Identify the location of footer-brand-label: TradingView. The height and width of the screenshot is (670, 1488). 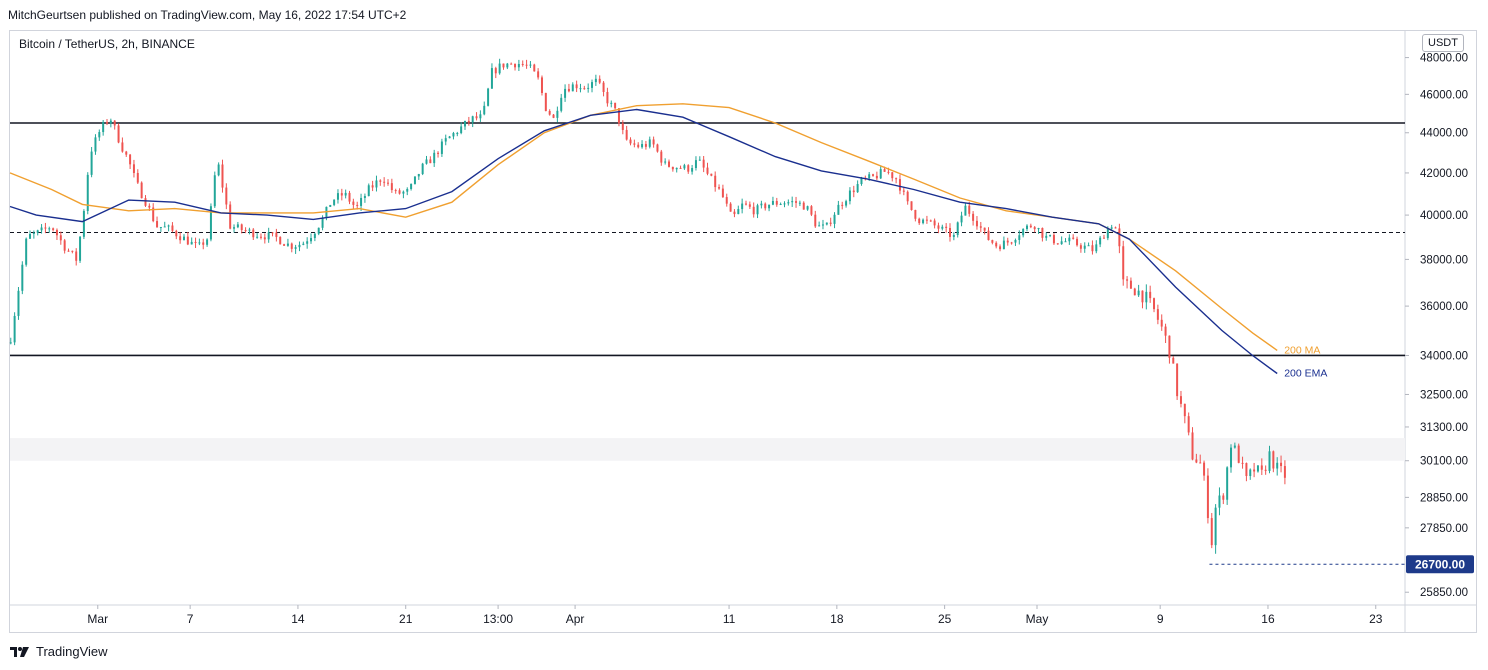
(72, 651).